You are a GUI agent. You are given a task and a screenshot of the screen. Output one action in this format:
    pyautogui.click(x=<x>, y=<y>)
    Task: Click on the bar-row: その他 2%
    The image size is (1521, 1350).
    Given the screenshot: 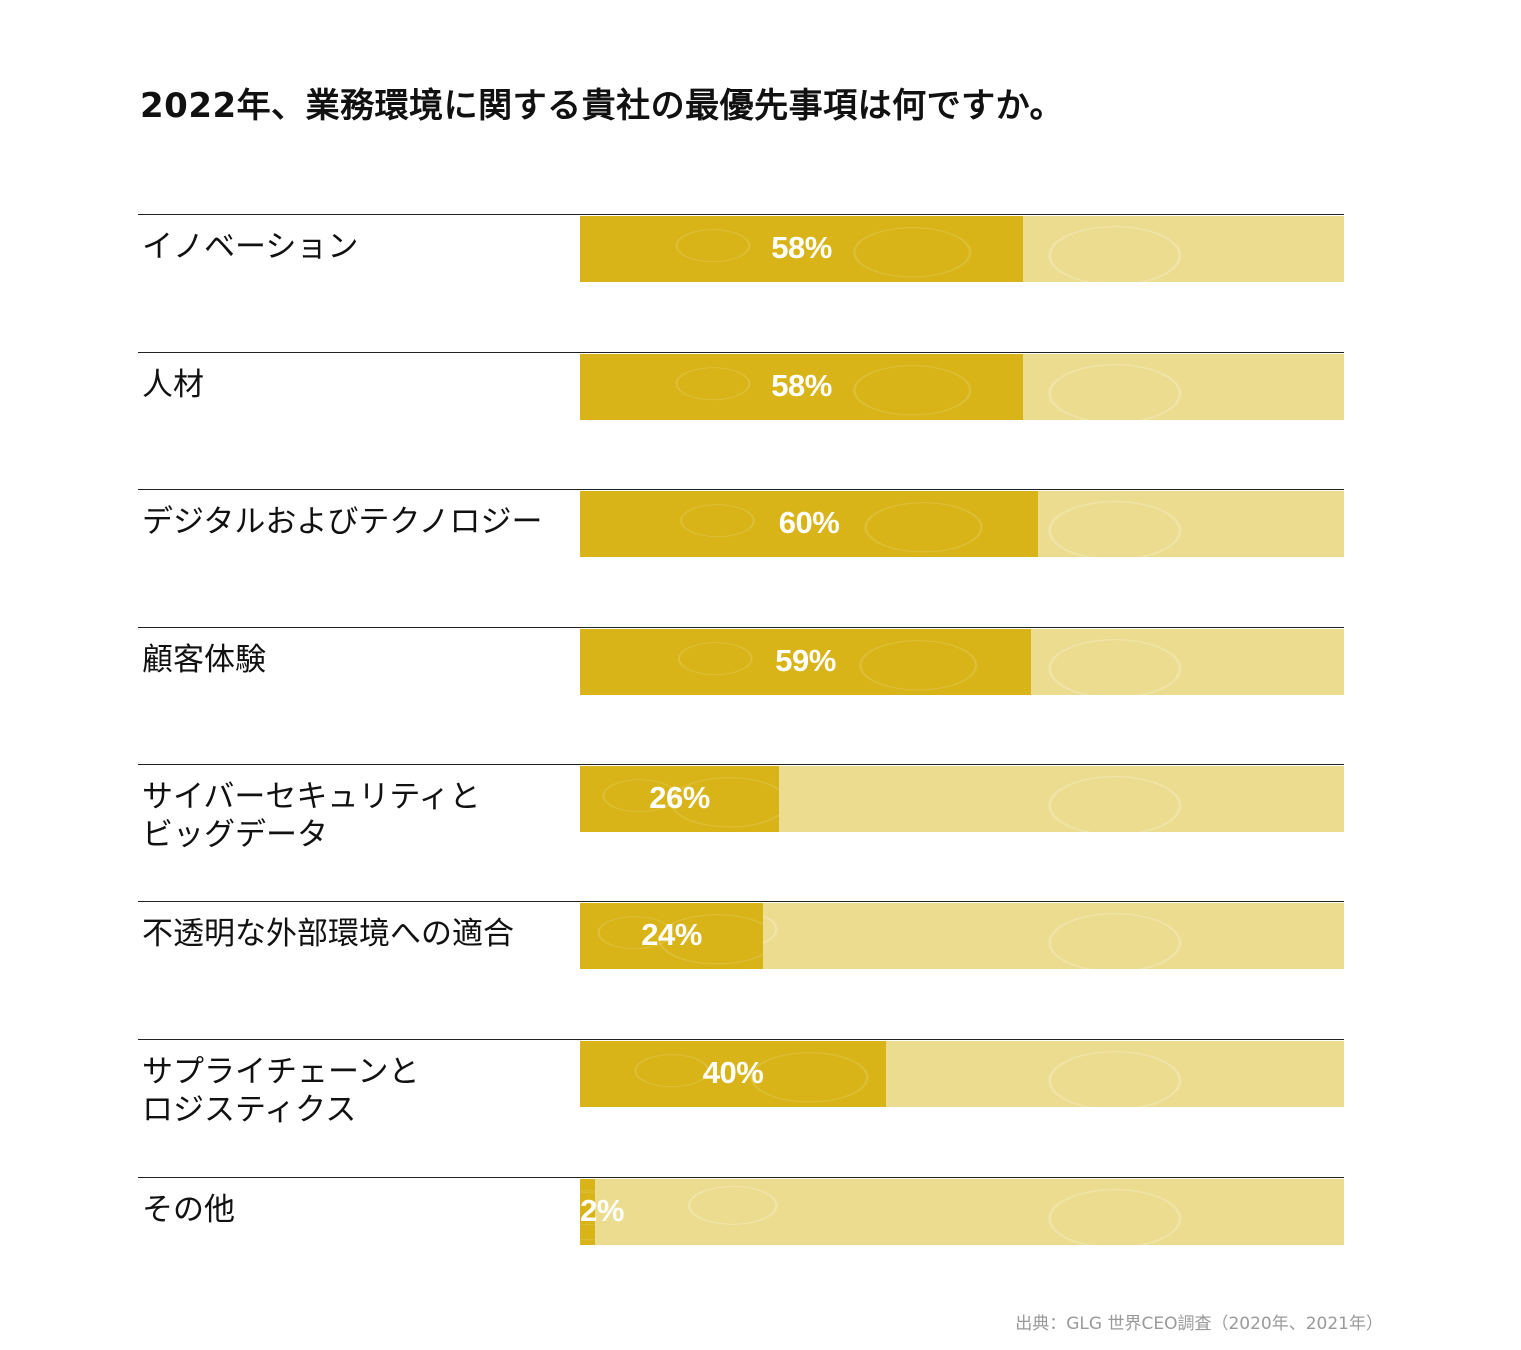 What is the action you would take?
    pyautogui.click(x=760, y=1232)
    